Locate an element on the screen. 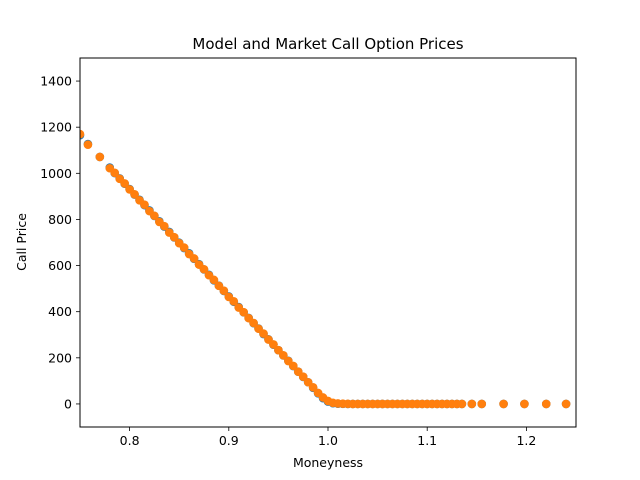 The width and height of the screenshot is (640, 480). y-tick-label: 1200 is located at coordinates (56, 127).